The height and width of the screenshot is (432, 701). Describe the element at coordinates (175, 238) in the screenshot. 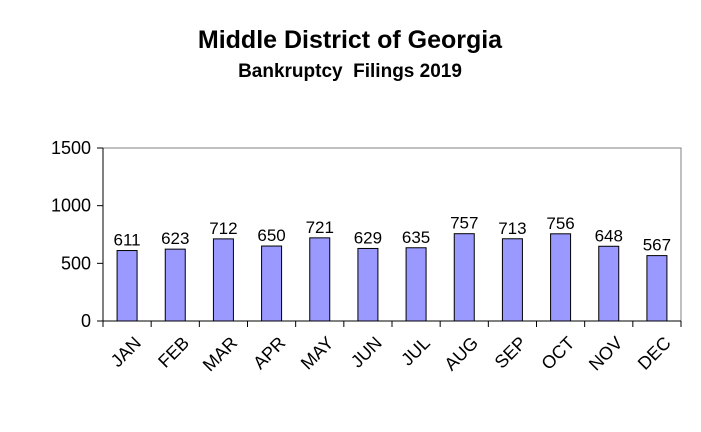

I see `data-label: 623` at that location.